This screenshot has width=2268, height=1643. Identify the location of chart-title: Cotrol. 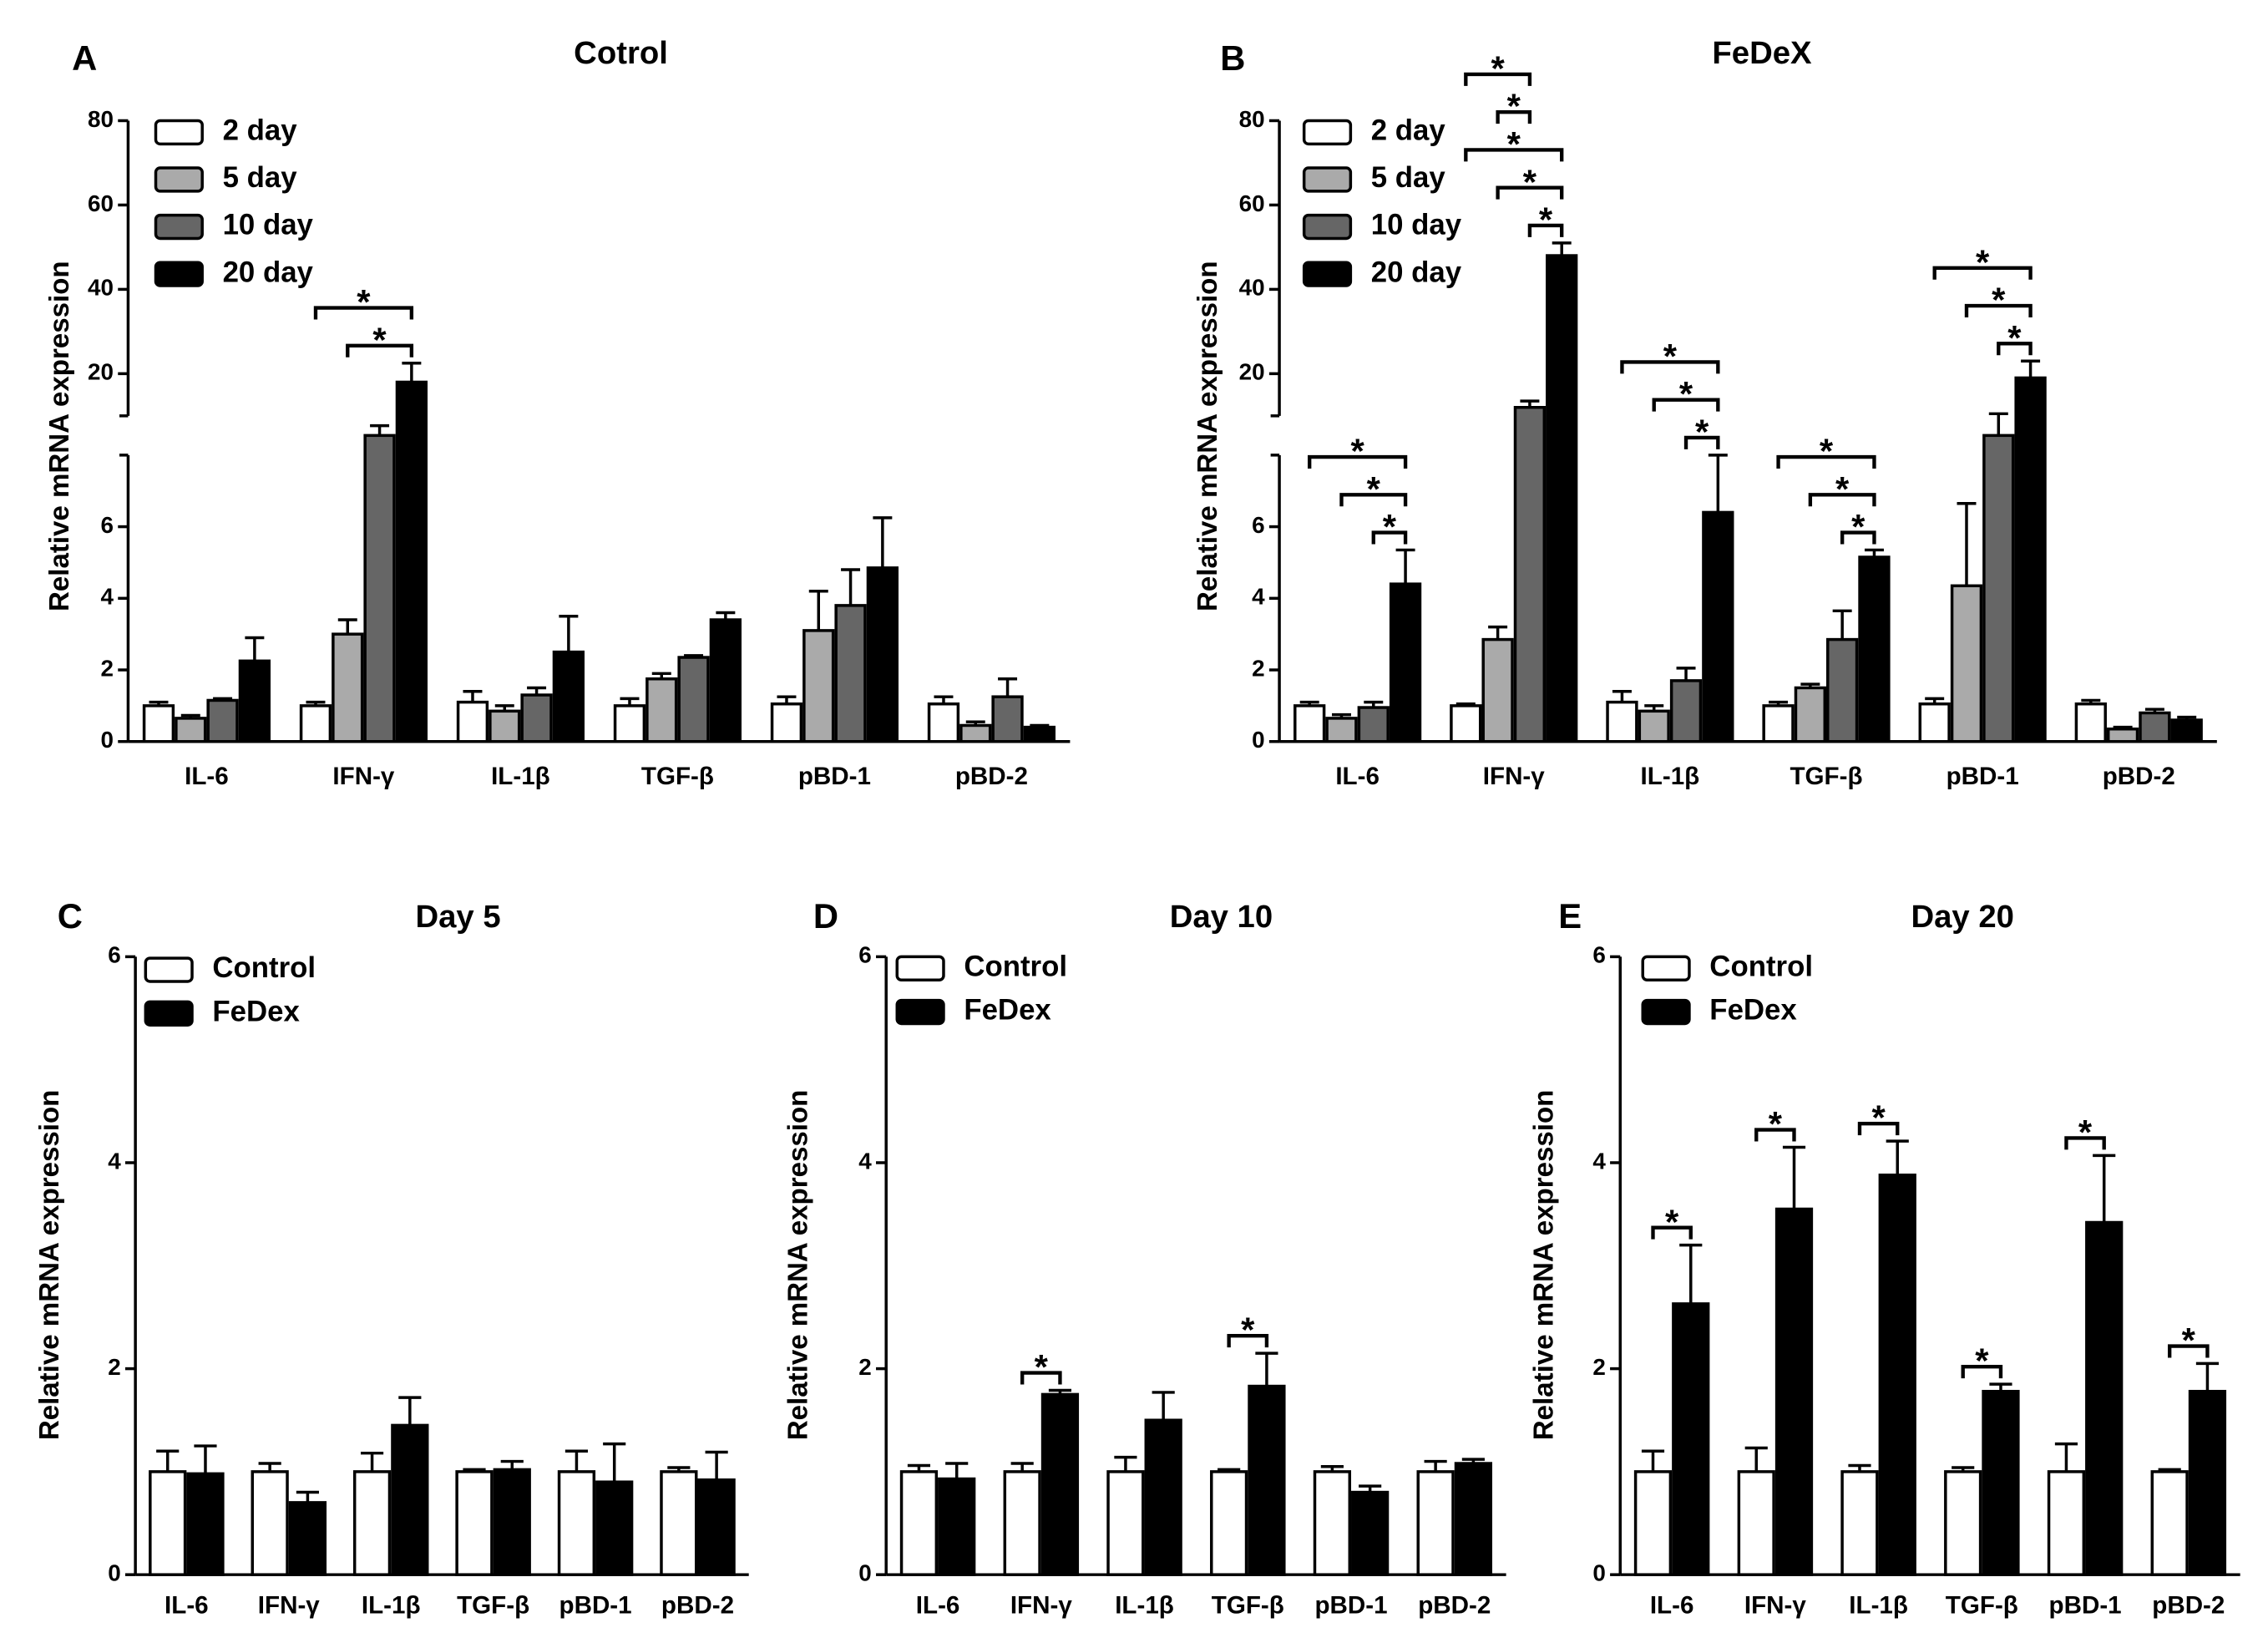
(621, 53).